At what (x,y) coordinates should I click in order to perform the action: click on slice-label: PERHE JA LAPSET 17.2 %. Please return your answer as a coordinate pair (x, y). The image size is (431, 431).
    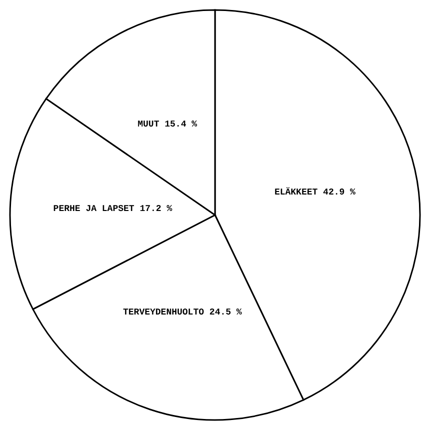
    Looking at the image, I should click on (113, 209).